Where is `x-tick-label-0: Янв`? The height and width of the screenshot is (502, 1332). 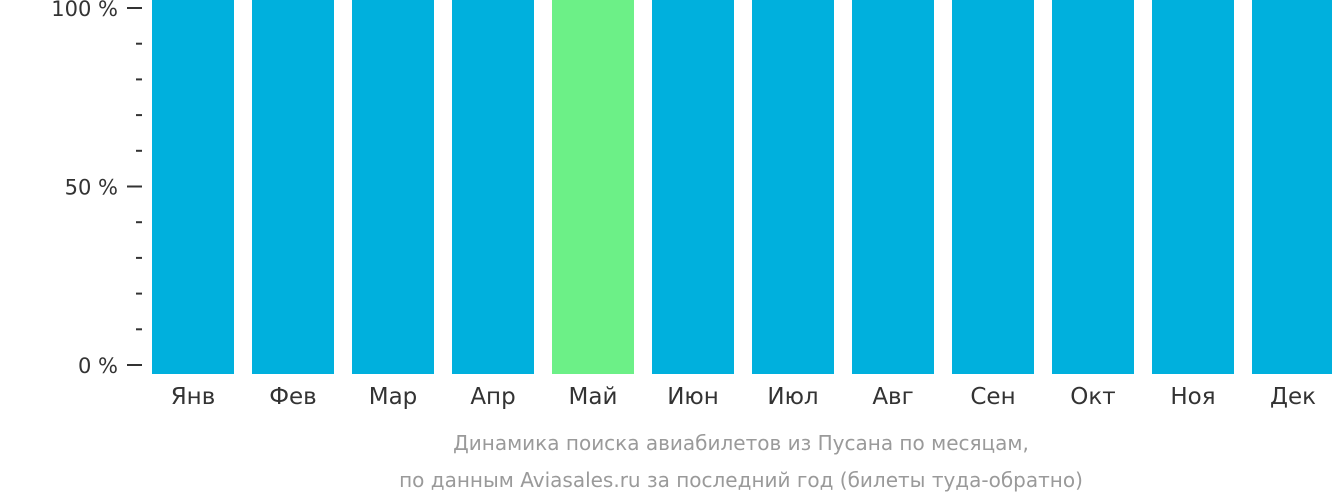 x-tick-label-0: Янв is located at coordinates (193, 397).